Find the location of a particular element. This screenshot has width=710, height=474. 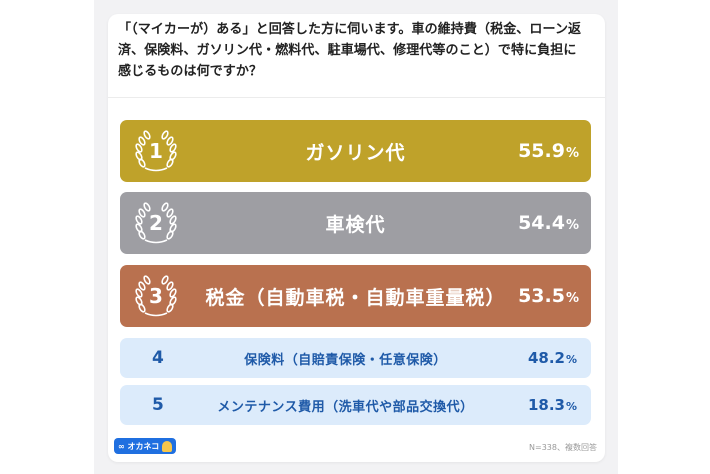

rank-3-label: 税金（自動車税・自動車重量税） is located at coordinates (355, 297).